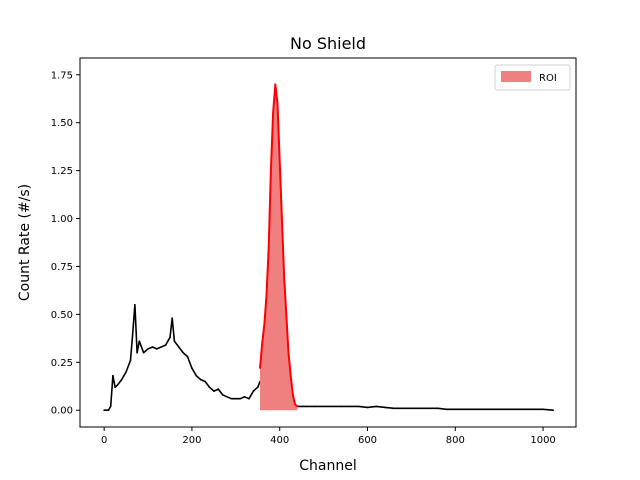 Image resolution: width=640 pixels, height=480 pixels. What do you see at coordinates (25, 242) in the screenshot?
I see `y-axis-label: Count Rate (#/s)` at bounding box center [25, 242].